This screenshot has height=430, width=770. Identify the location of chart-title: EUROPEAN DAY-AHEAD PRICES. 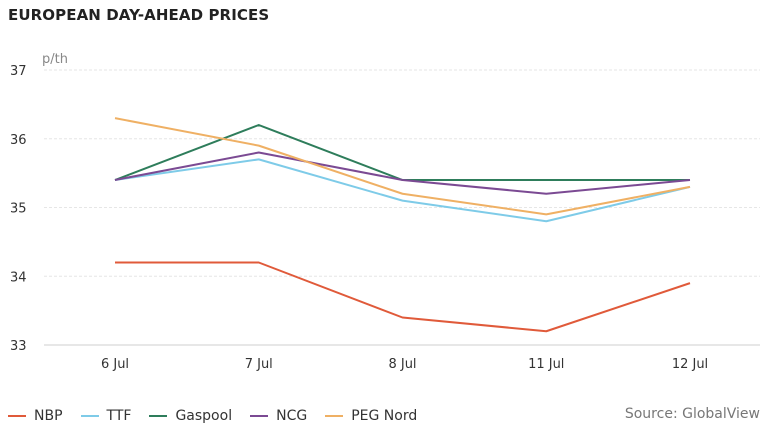
(139, 15).